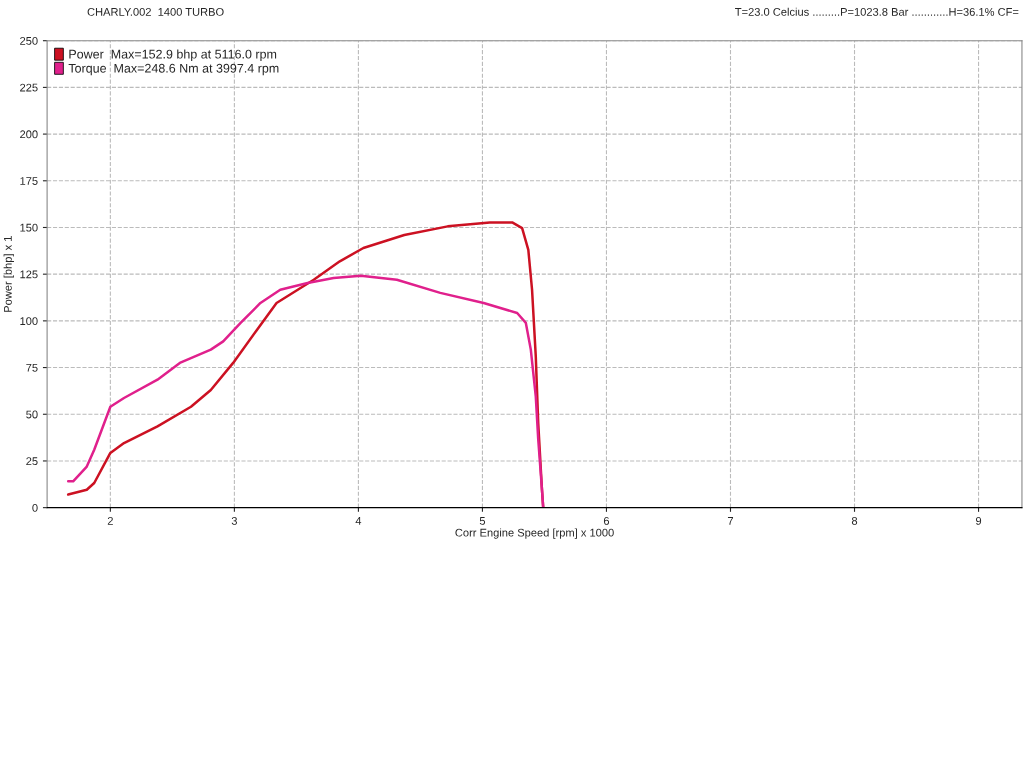 The width and height of the screenshot is (1024, 768). Describe the element at coordinates (32, 367) in the screenshot. I see `y-tick-label: 75` at that location.